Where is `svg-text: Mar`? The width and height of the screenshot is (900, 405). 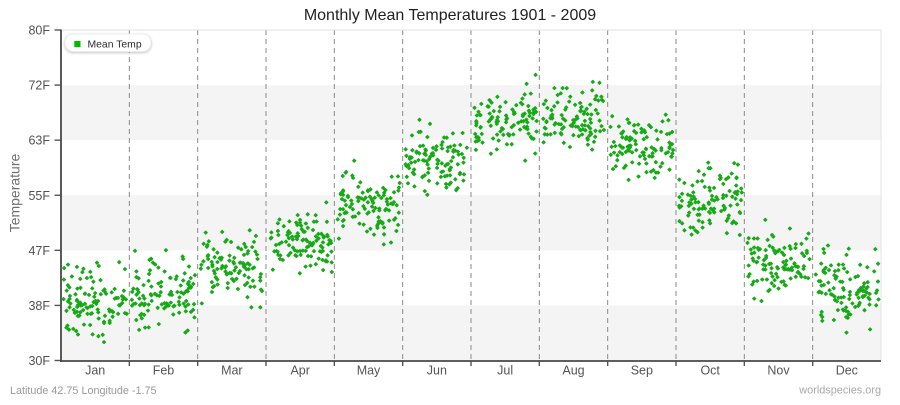 svg-text: Mar is located at coordinates (232, 371).